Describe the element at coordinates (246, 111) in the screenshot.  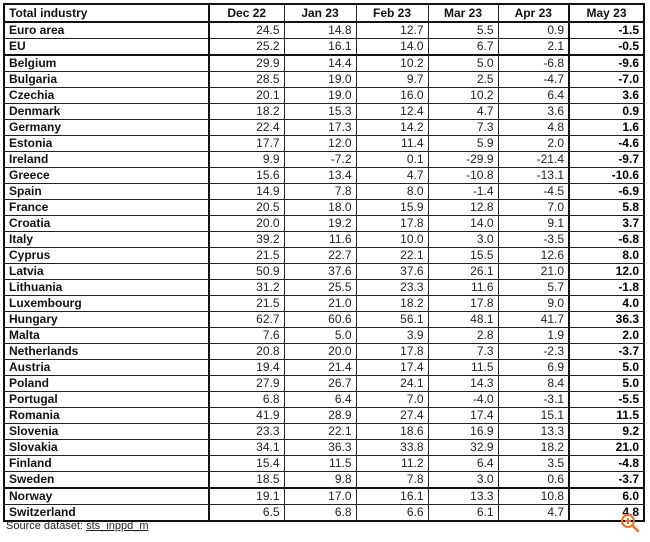
I see `table-cell: 18.2` at that location.